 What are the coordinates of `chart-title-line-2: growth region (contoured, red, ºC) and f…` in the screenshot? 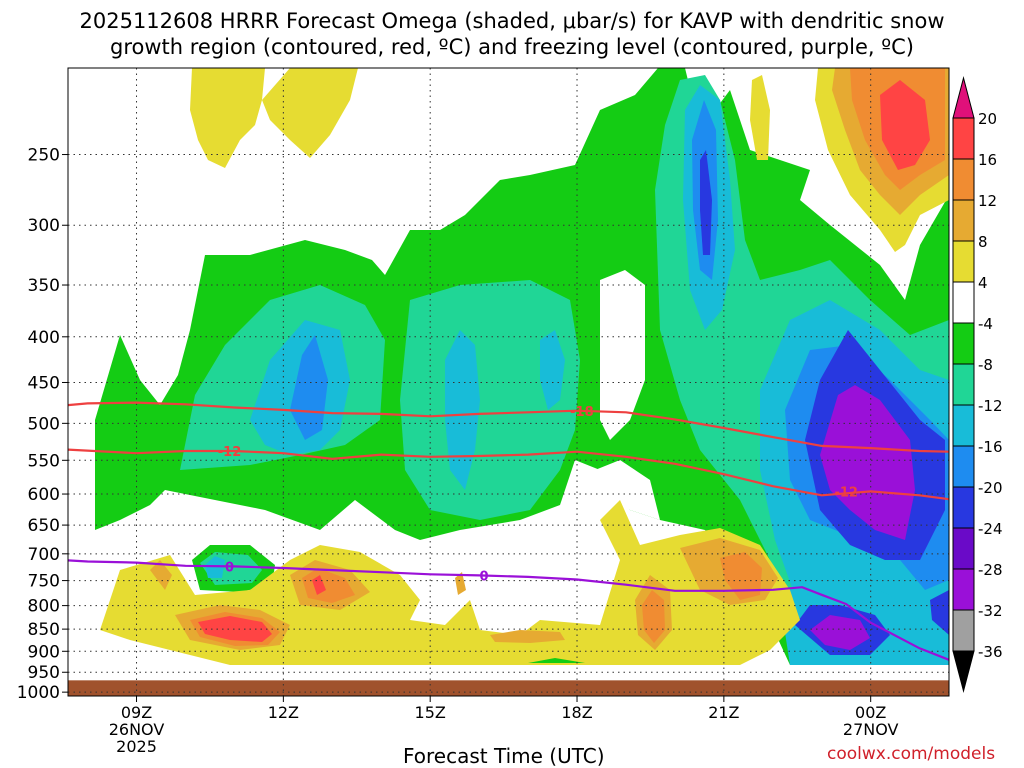 It's located at (512, 47).